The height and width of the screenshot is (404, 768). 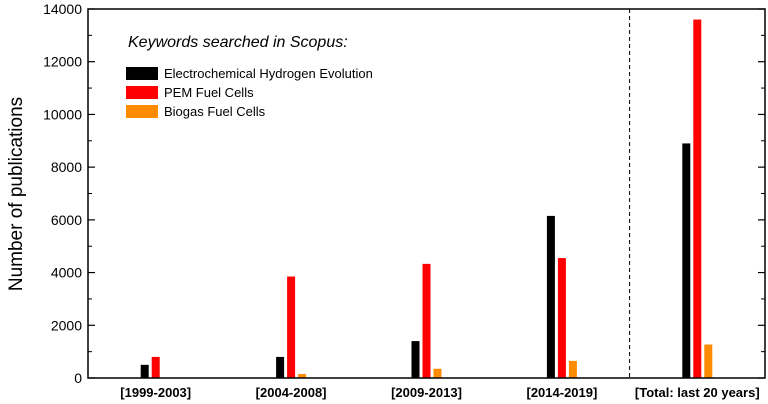 I want to click on legend-title: Keywords searched in Scopus:, so click(x=238, y=42).